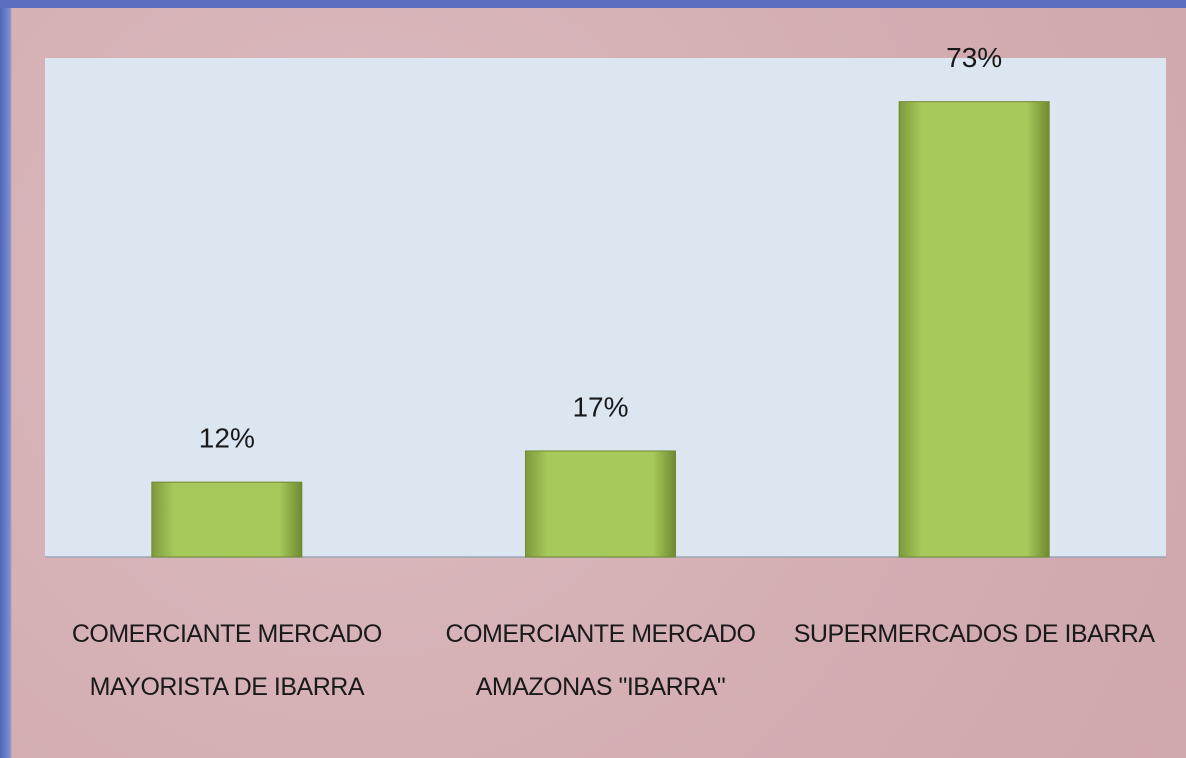 This screenshot has height=758, width=1186. Describe the element at coordinates (600, 406) in the screenshot. I see `data-label: 17%` at that location.